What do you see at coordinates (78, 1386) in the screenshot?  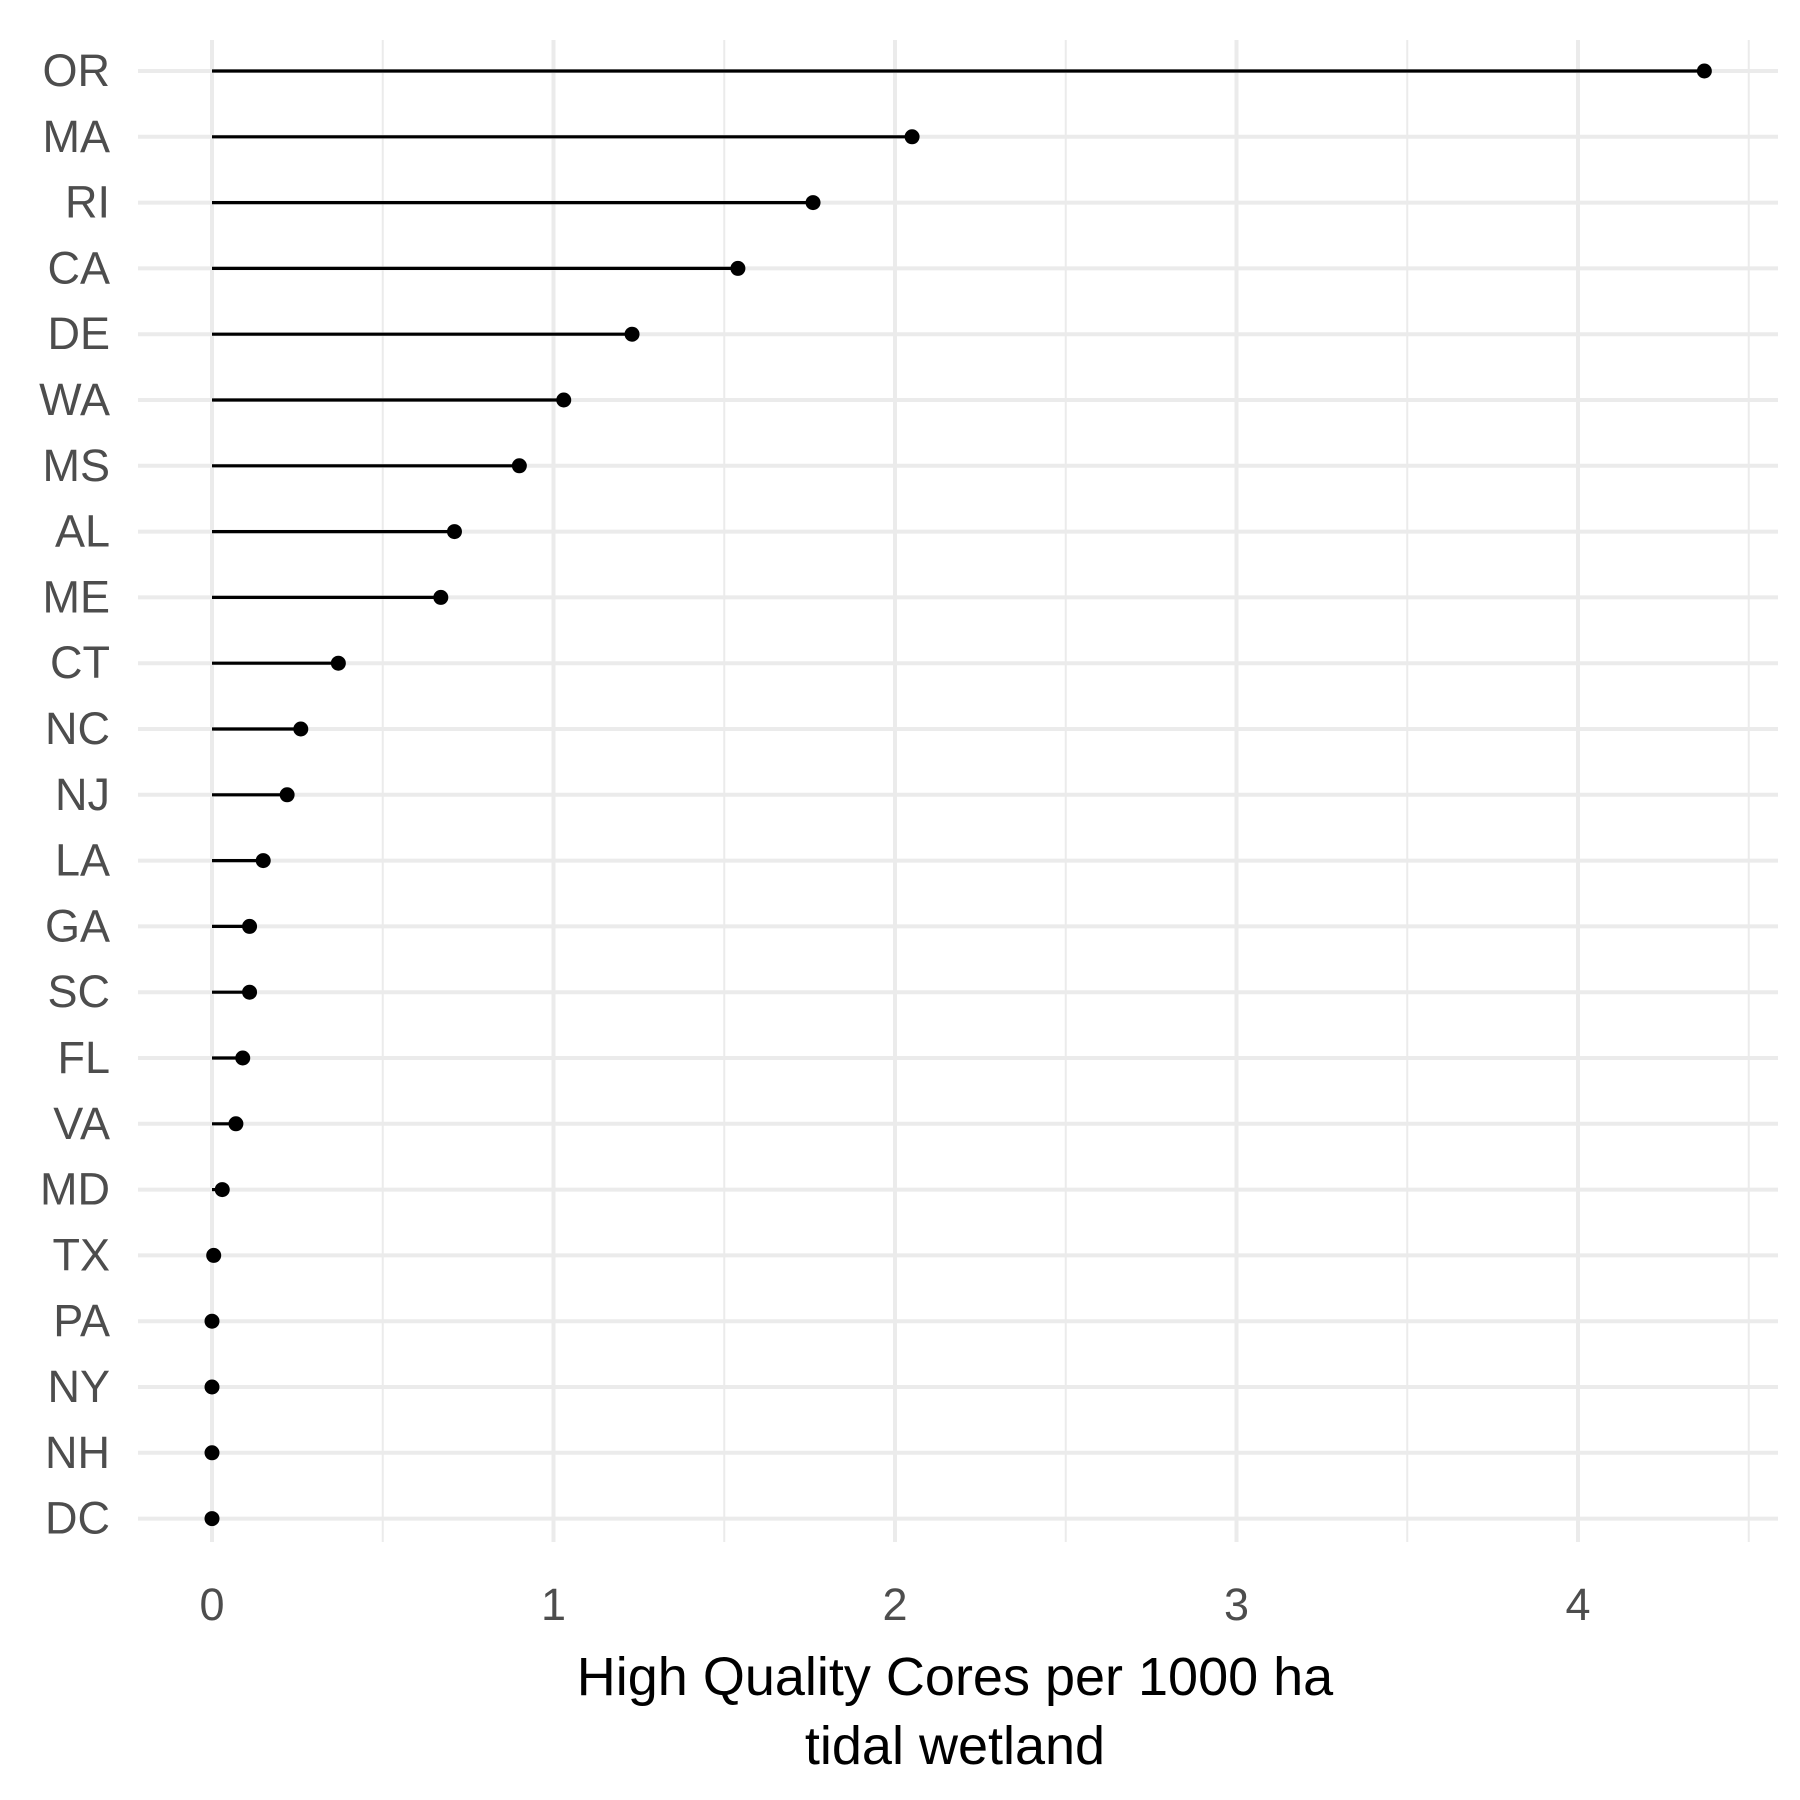 I see `y-tick-label: NY` at bounding box center [78, 1386].